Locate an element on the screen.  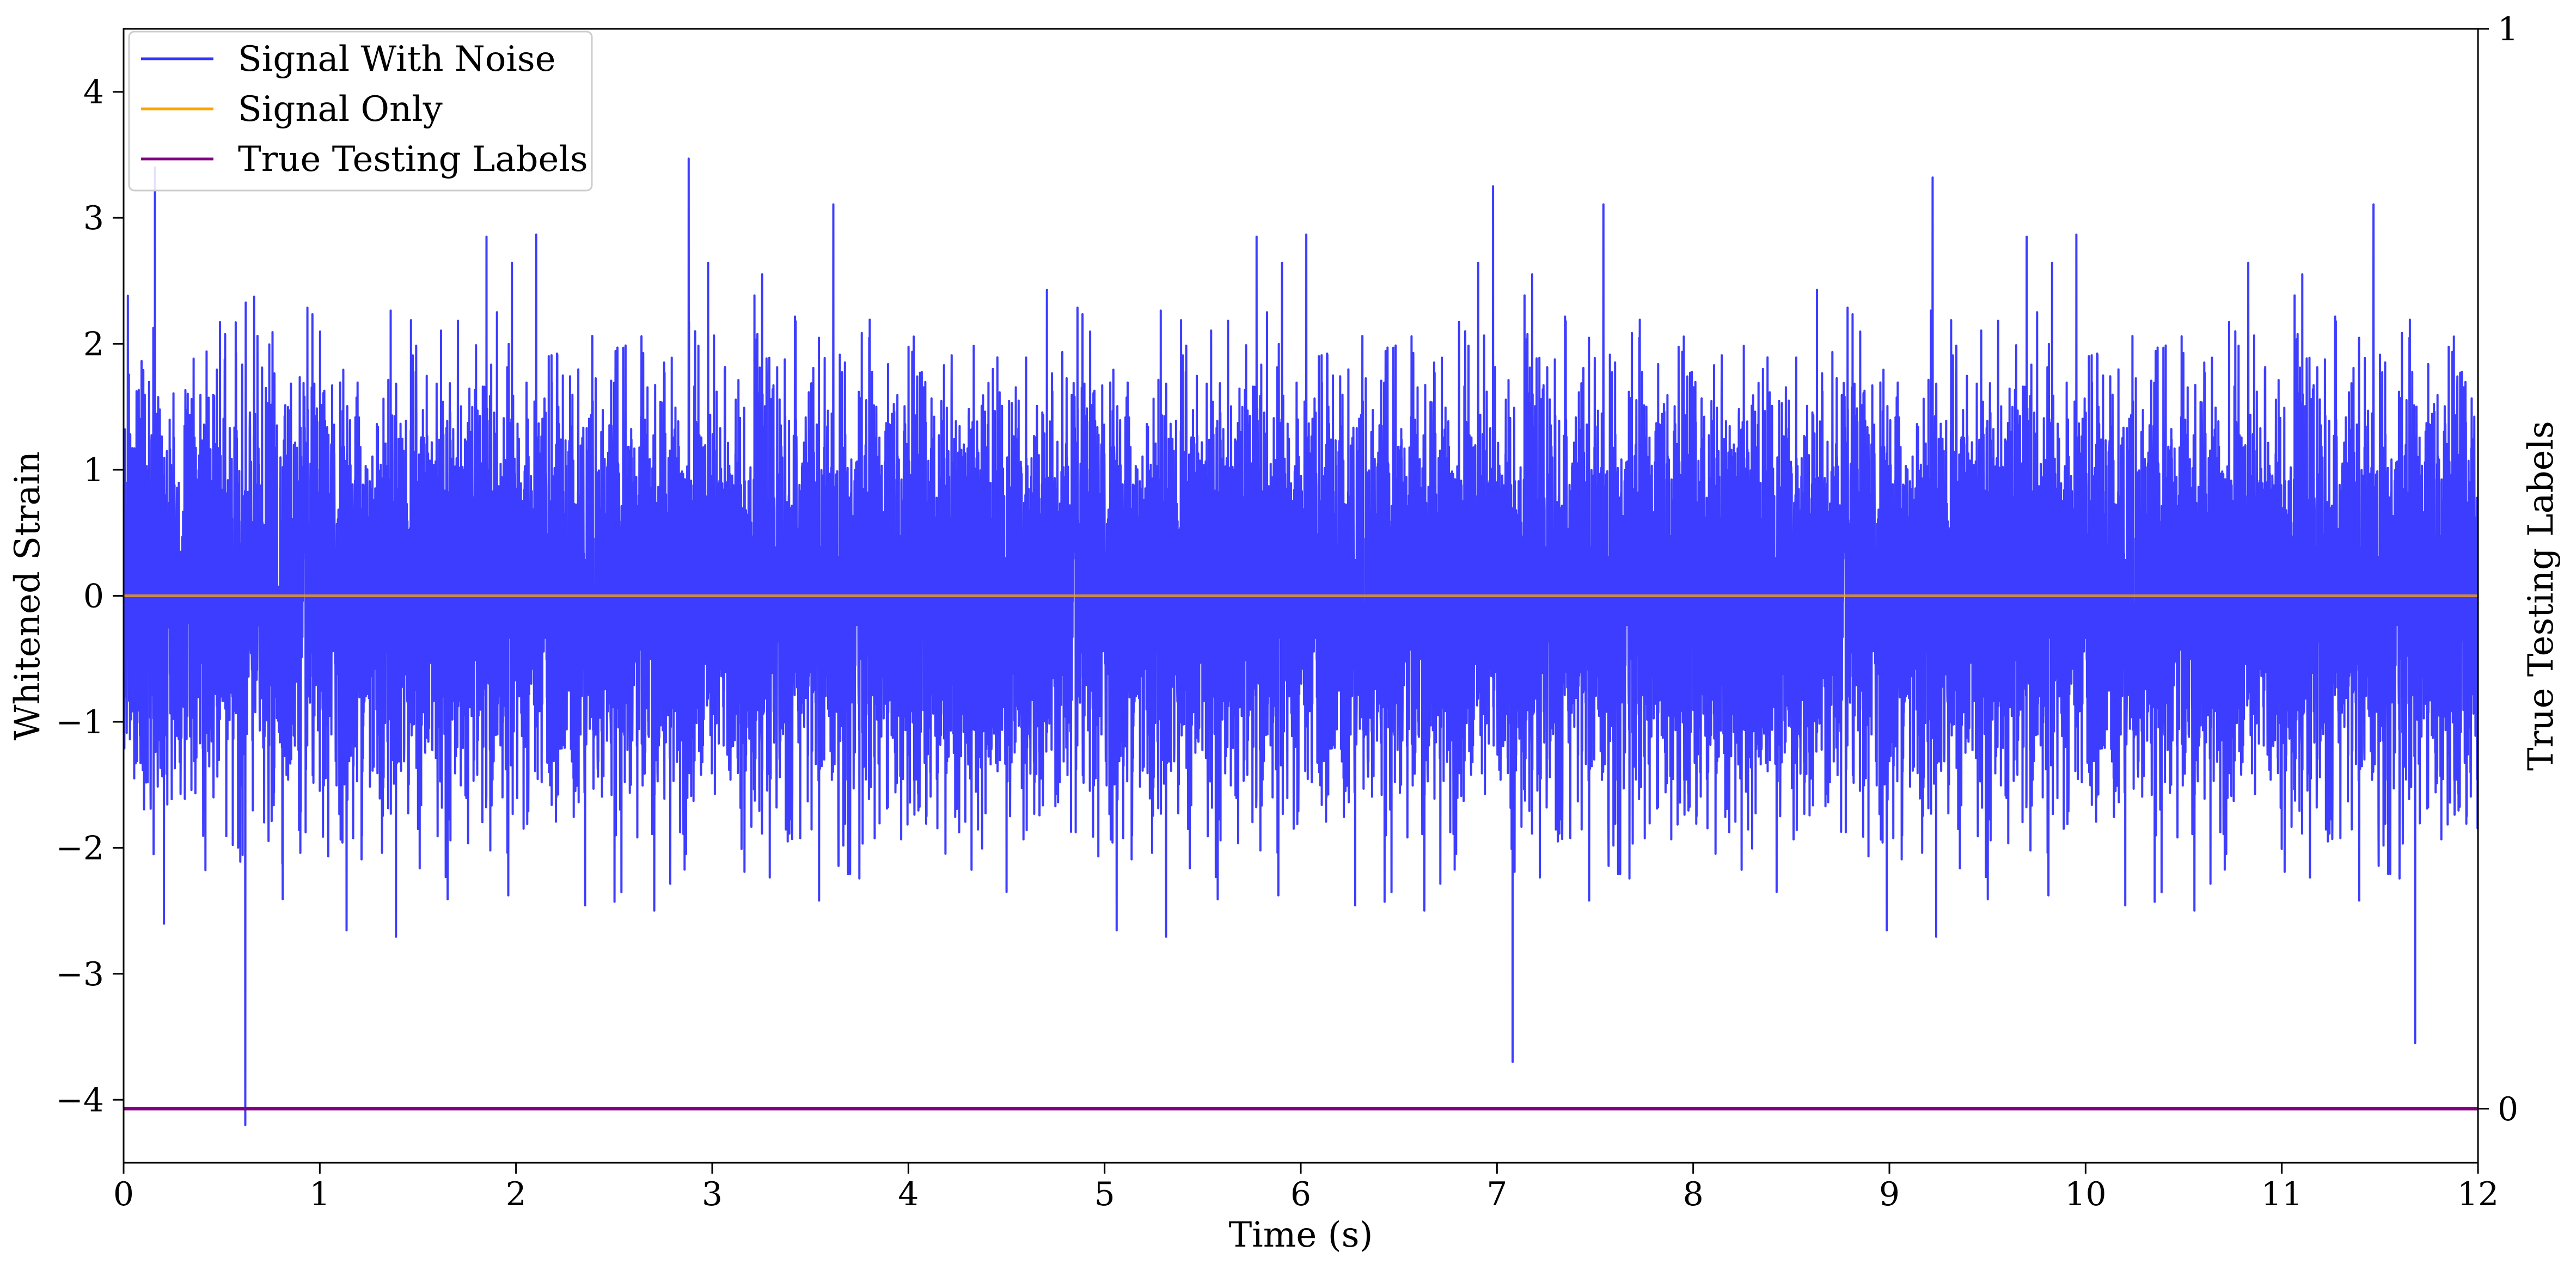
legend-box is located at coordinates (360, 111).